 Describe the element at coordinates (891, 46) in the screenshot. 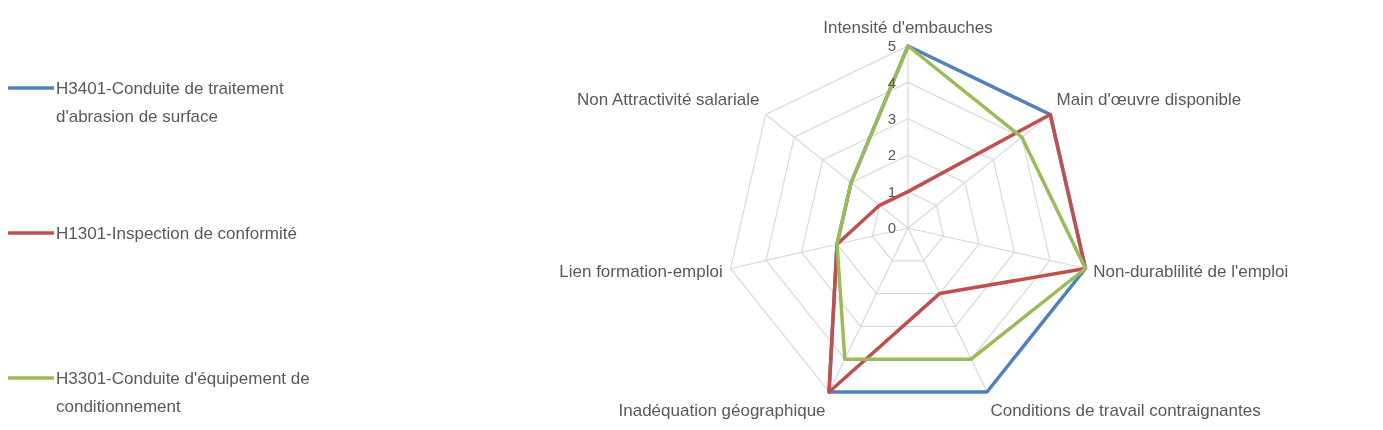

I see `y-tick-label: 5` at that location.